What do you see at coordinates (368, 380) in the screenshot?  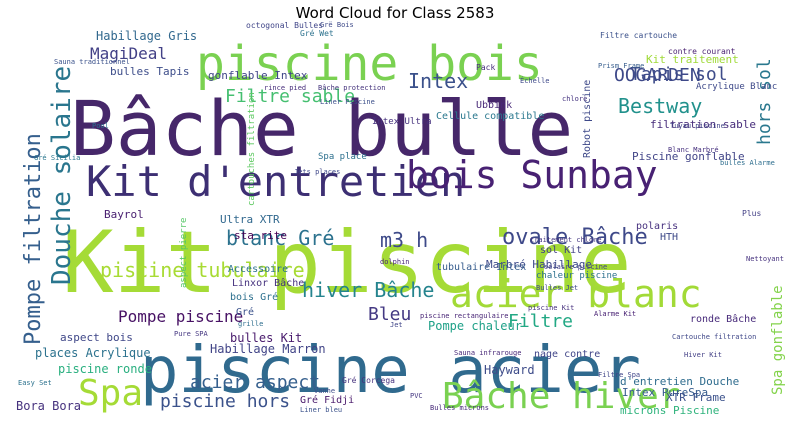 I see `word-gre-corcega: Gré Corcega` at bounding box center [368, 380].